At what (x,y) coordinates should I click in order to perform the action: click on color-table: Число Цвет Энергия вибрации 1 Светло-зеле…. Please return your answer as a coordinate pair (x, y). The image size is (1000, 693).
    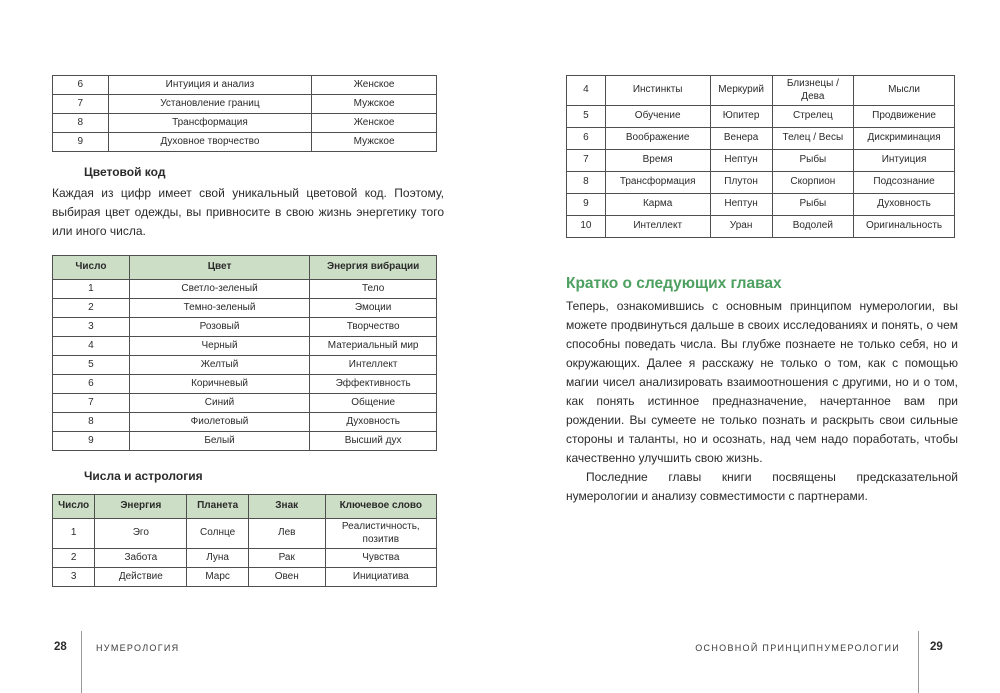
    Looking at the image, I should click on (244, 353).